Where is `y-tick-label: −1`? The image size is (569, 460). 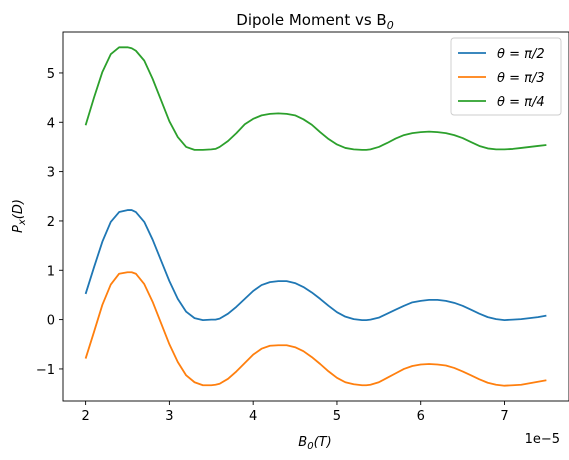 y-tick-label: −1 is located at coordinates (45, 370).